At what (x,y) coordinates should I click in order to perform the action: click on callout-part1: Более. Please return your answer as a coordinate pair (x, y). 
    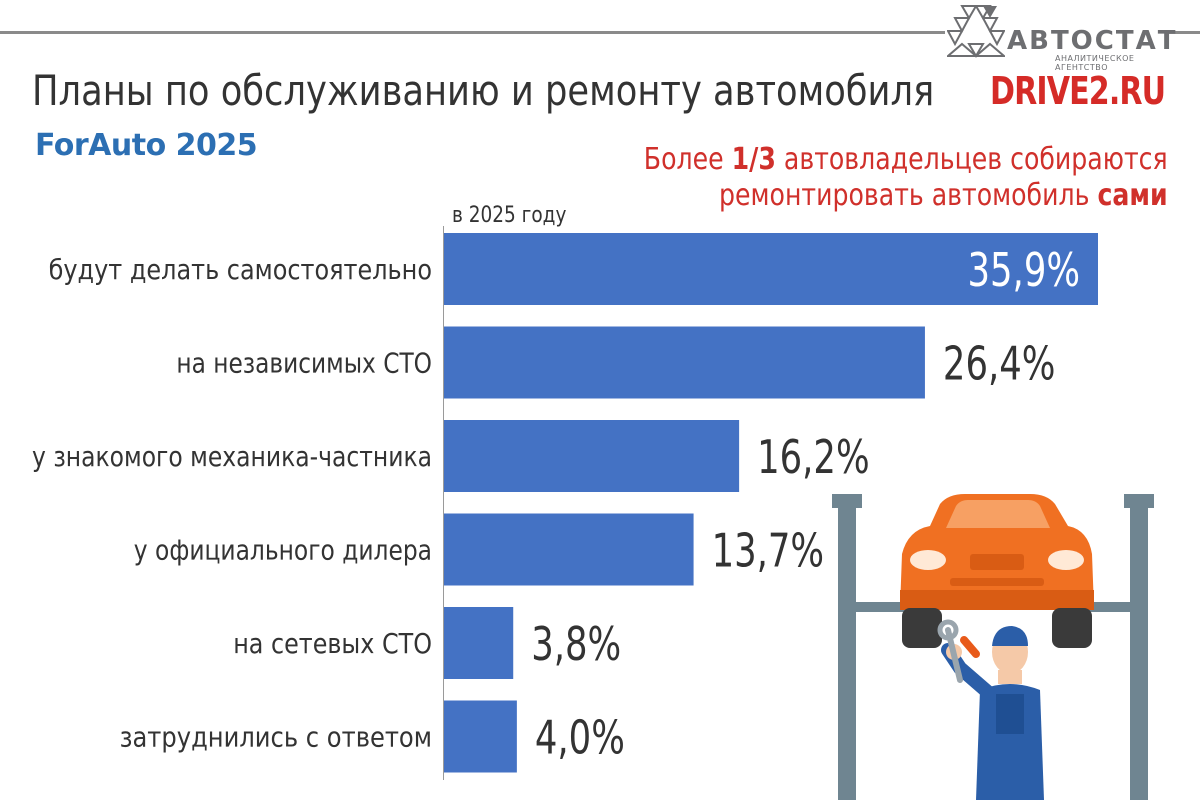
    Looking at the image, I should click on (688, 159).